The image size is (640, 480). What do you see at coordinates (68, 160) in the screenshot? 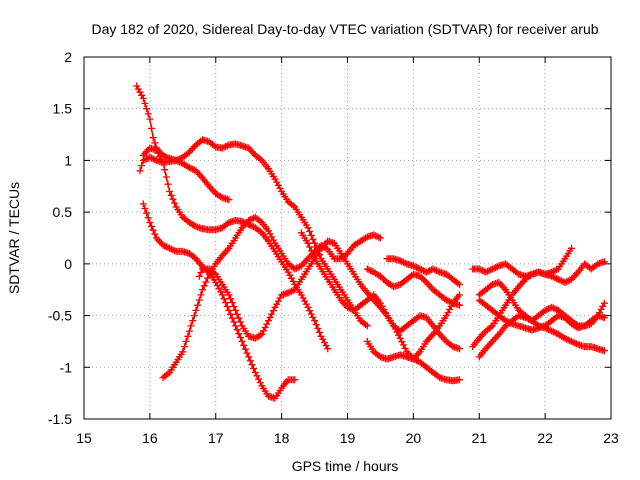
I see `y-tick-label: 1` at bounding box center [68, 160].